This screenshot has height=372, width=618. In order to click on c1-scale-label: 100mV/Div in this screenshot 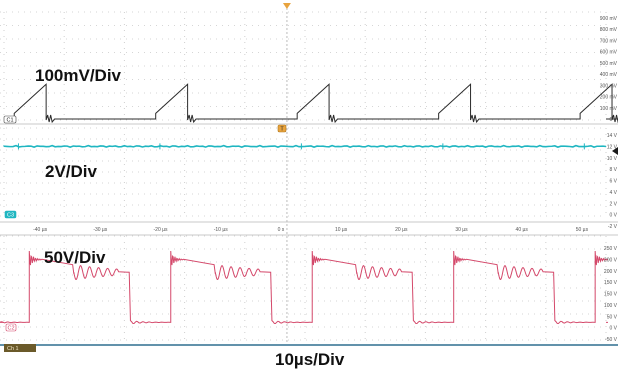, I will do `click(78, 75)`.